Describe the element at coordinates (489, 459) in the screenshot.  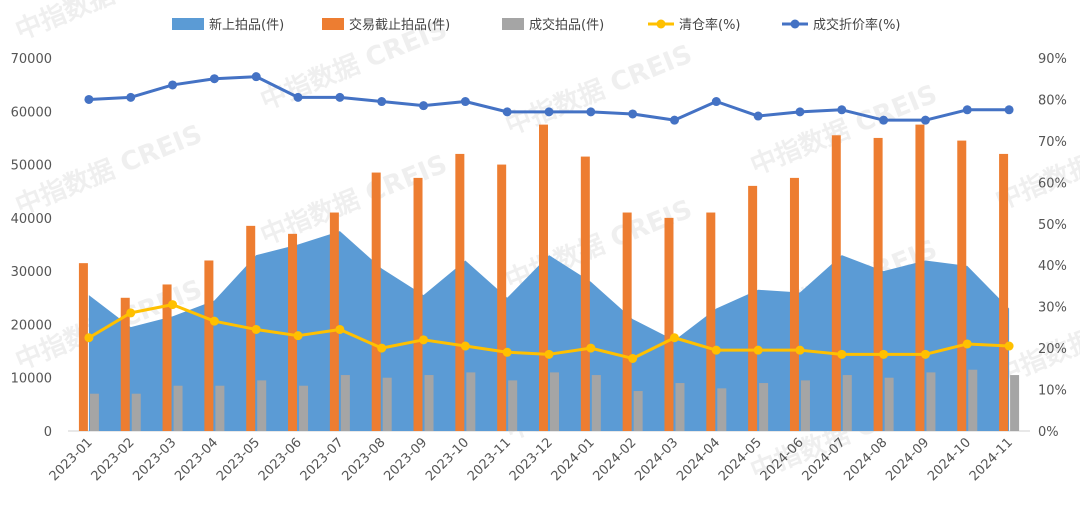
I see `x-tick-label: 2023-11` at that location.